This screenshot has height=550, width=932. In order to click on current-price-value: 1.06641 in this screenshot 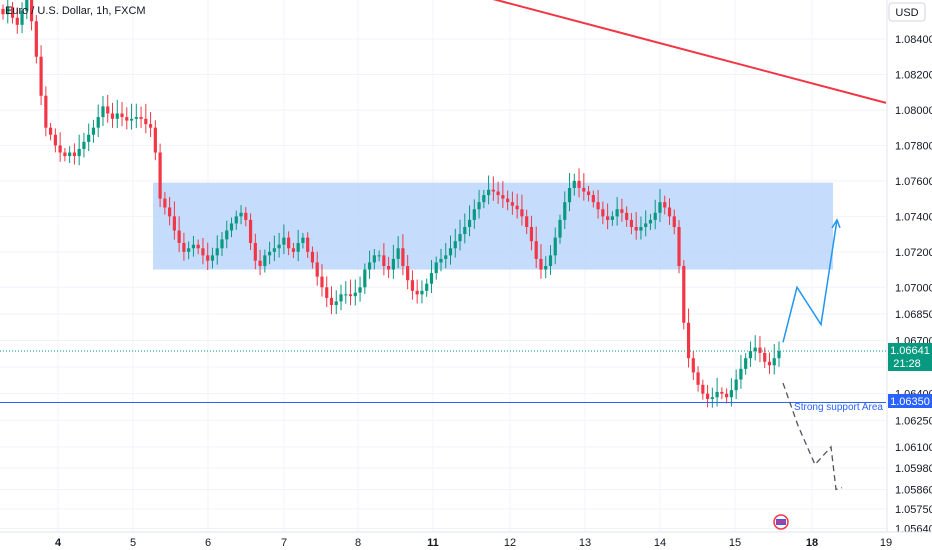, I will do `click(910, 351)`.